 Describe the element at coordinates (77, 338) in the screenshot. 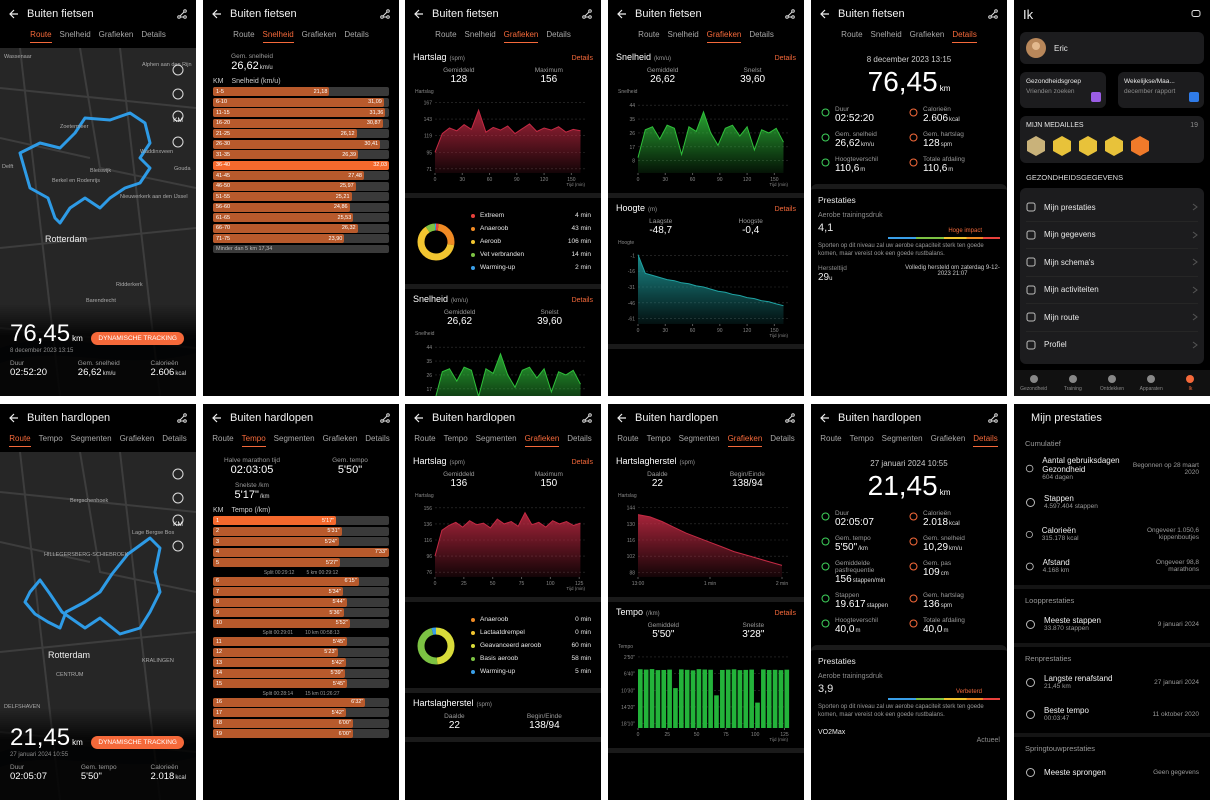

I see `distance-unit: km` at that location.